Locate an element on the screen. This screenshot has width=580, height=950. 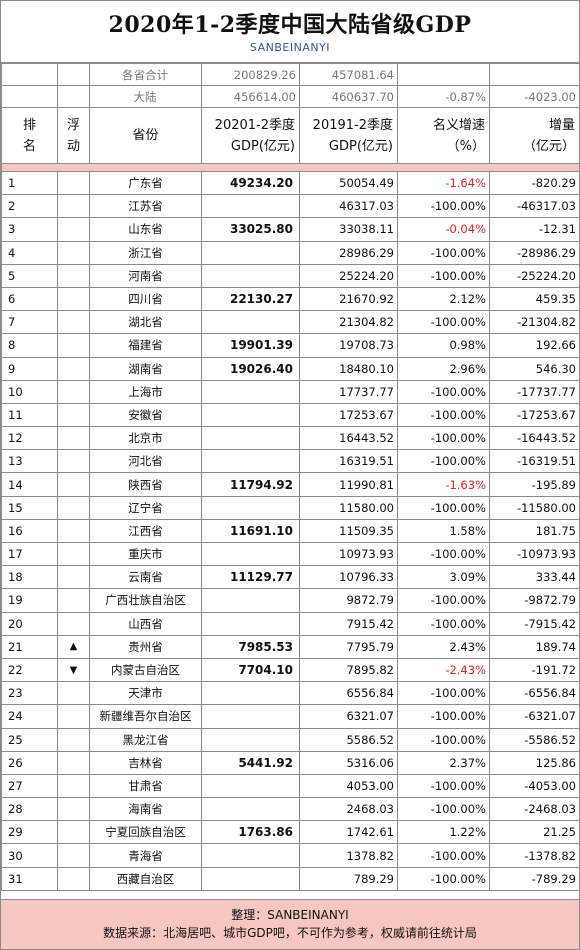
province-cell: 河北省 is located at coordinates (145, 461).